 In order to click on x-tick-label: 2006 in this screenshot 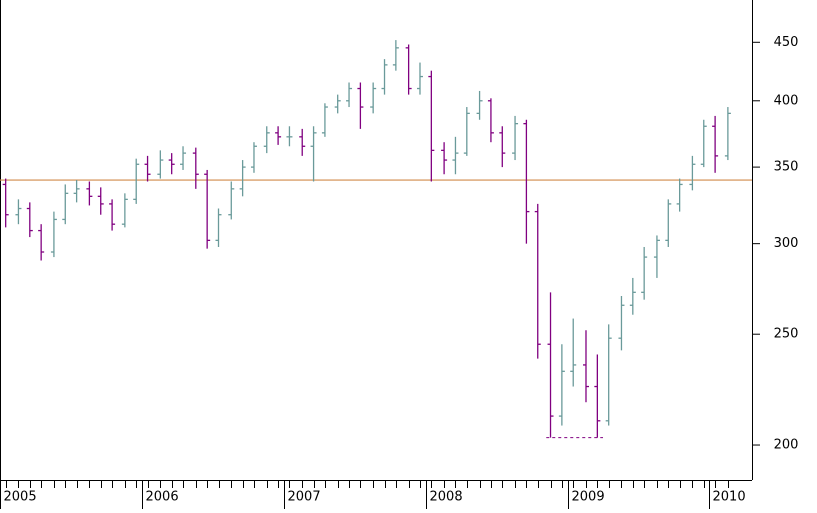, I will do `click(162, 497)`.